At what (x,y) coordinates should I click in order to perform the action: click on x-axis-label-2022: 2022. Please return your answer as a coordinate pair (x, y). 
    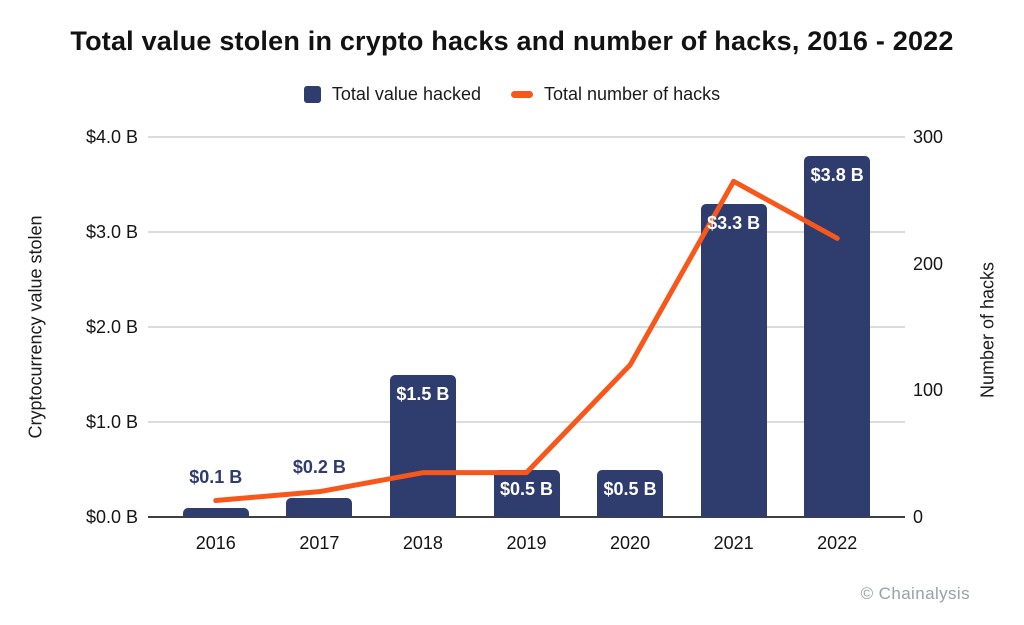
    Looking at the image, I should click on (837, 543).